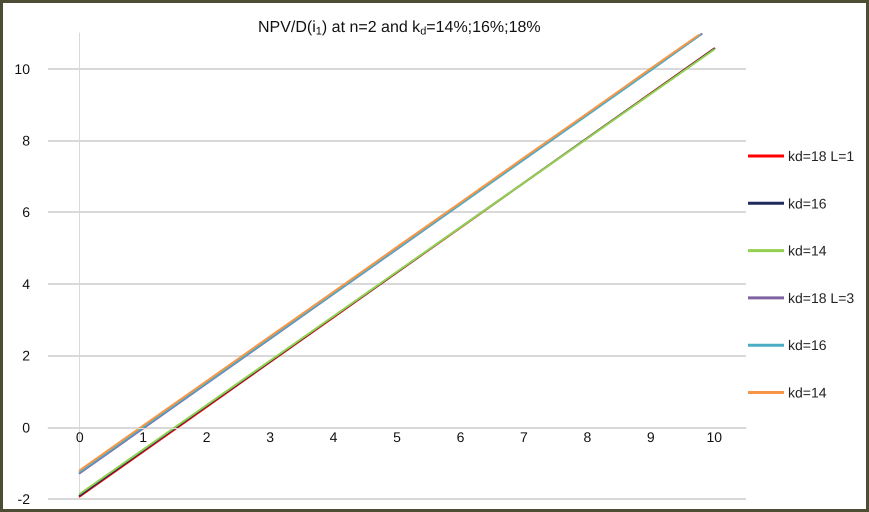 The width and height of the screenshot is (869, 512). I want to click on x-tick-label: 1, so click(143, 437).